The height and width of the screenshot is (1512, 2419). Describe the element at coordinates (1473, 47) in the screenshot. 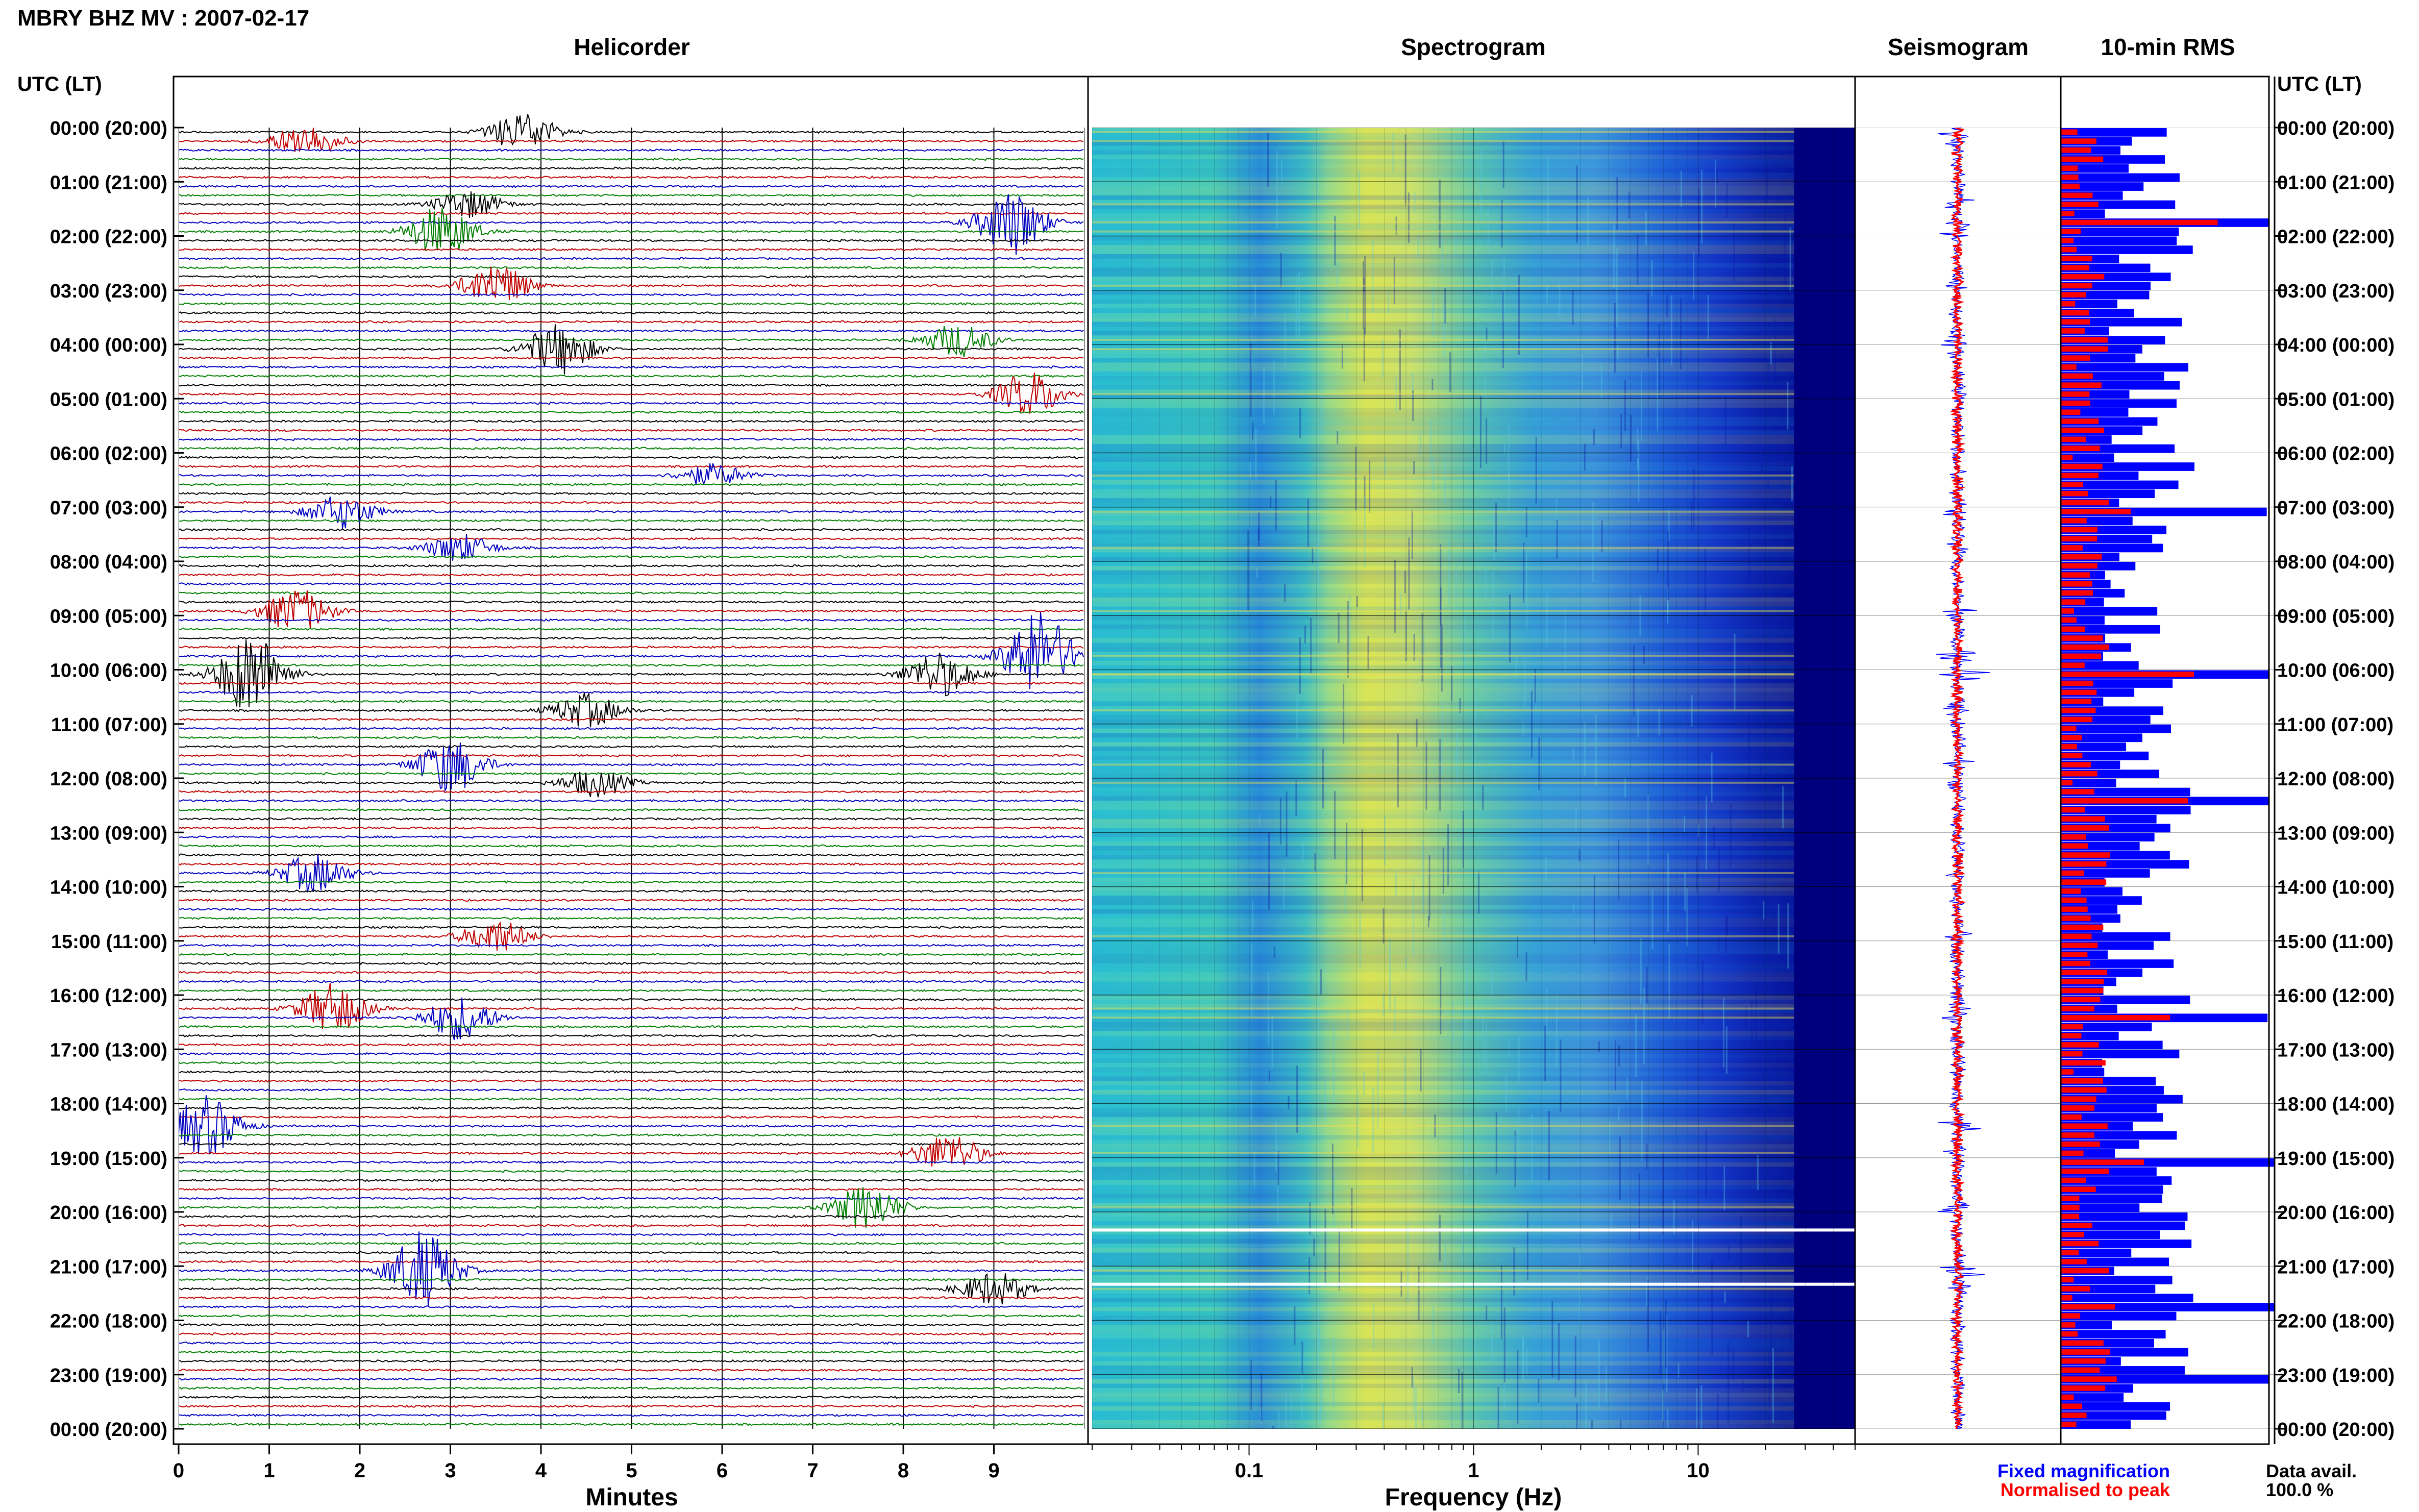

I see `spectrogram-title: Spectrogram` at that location.